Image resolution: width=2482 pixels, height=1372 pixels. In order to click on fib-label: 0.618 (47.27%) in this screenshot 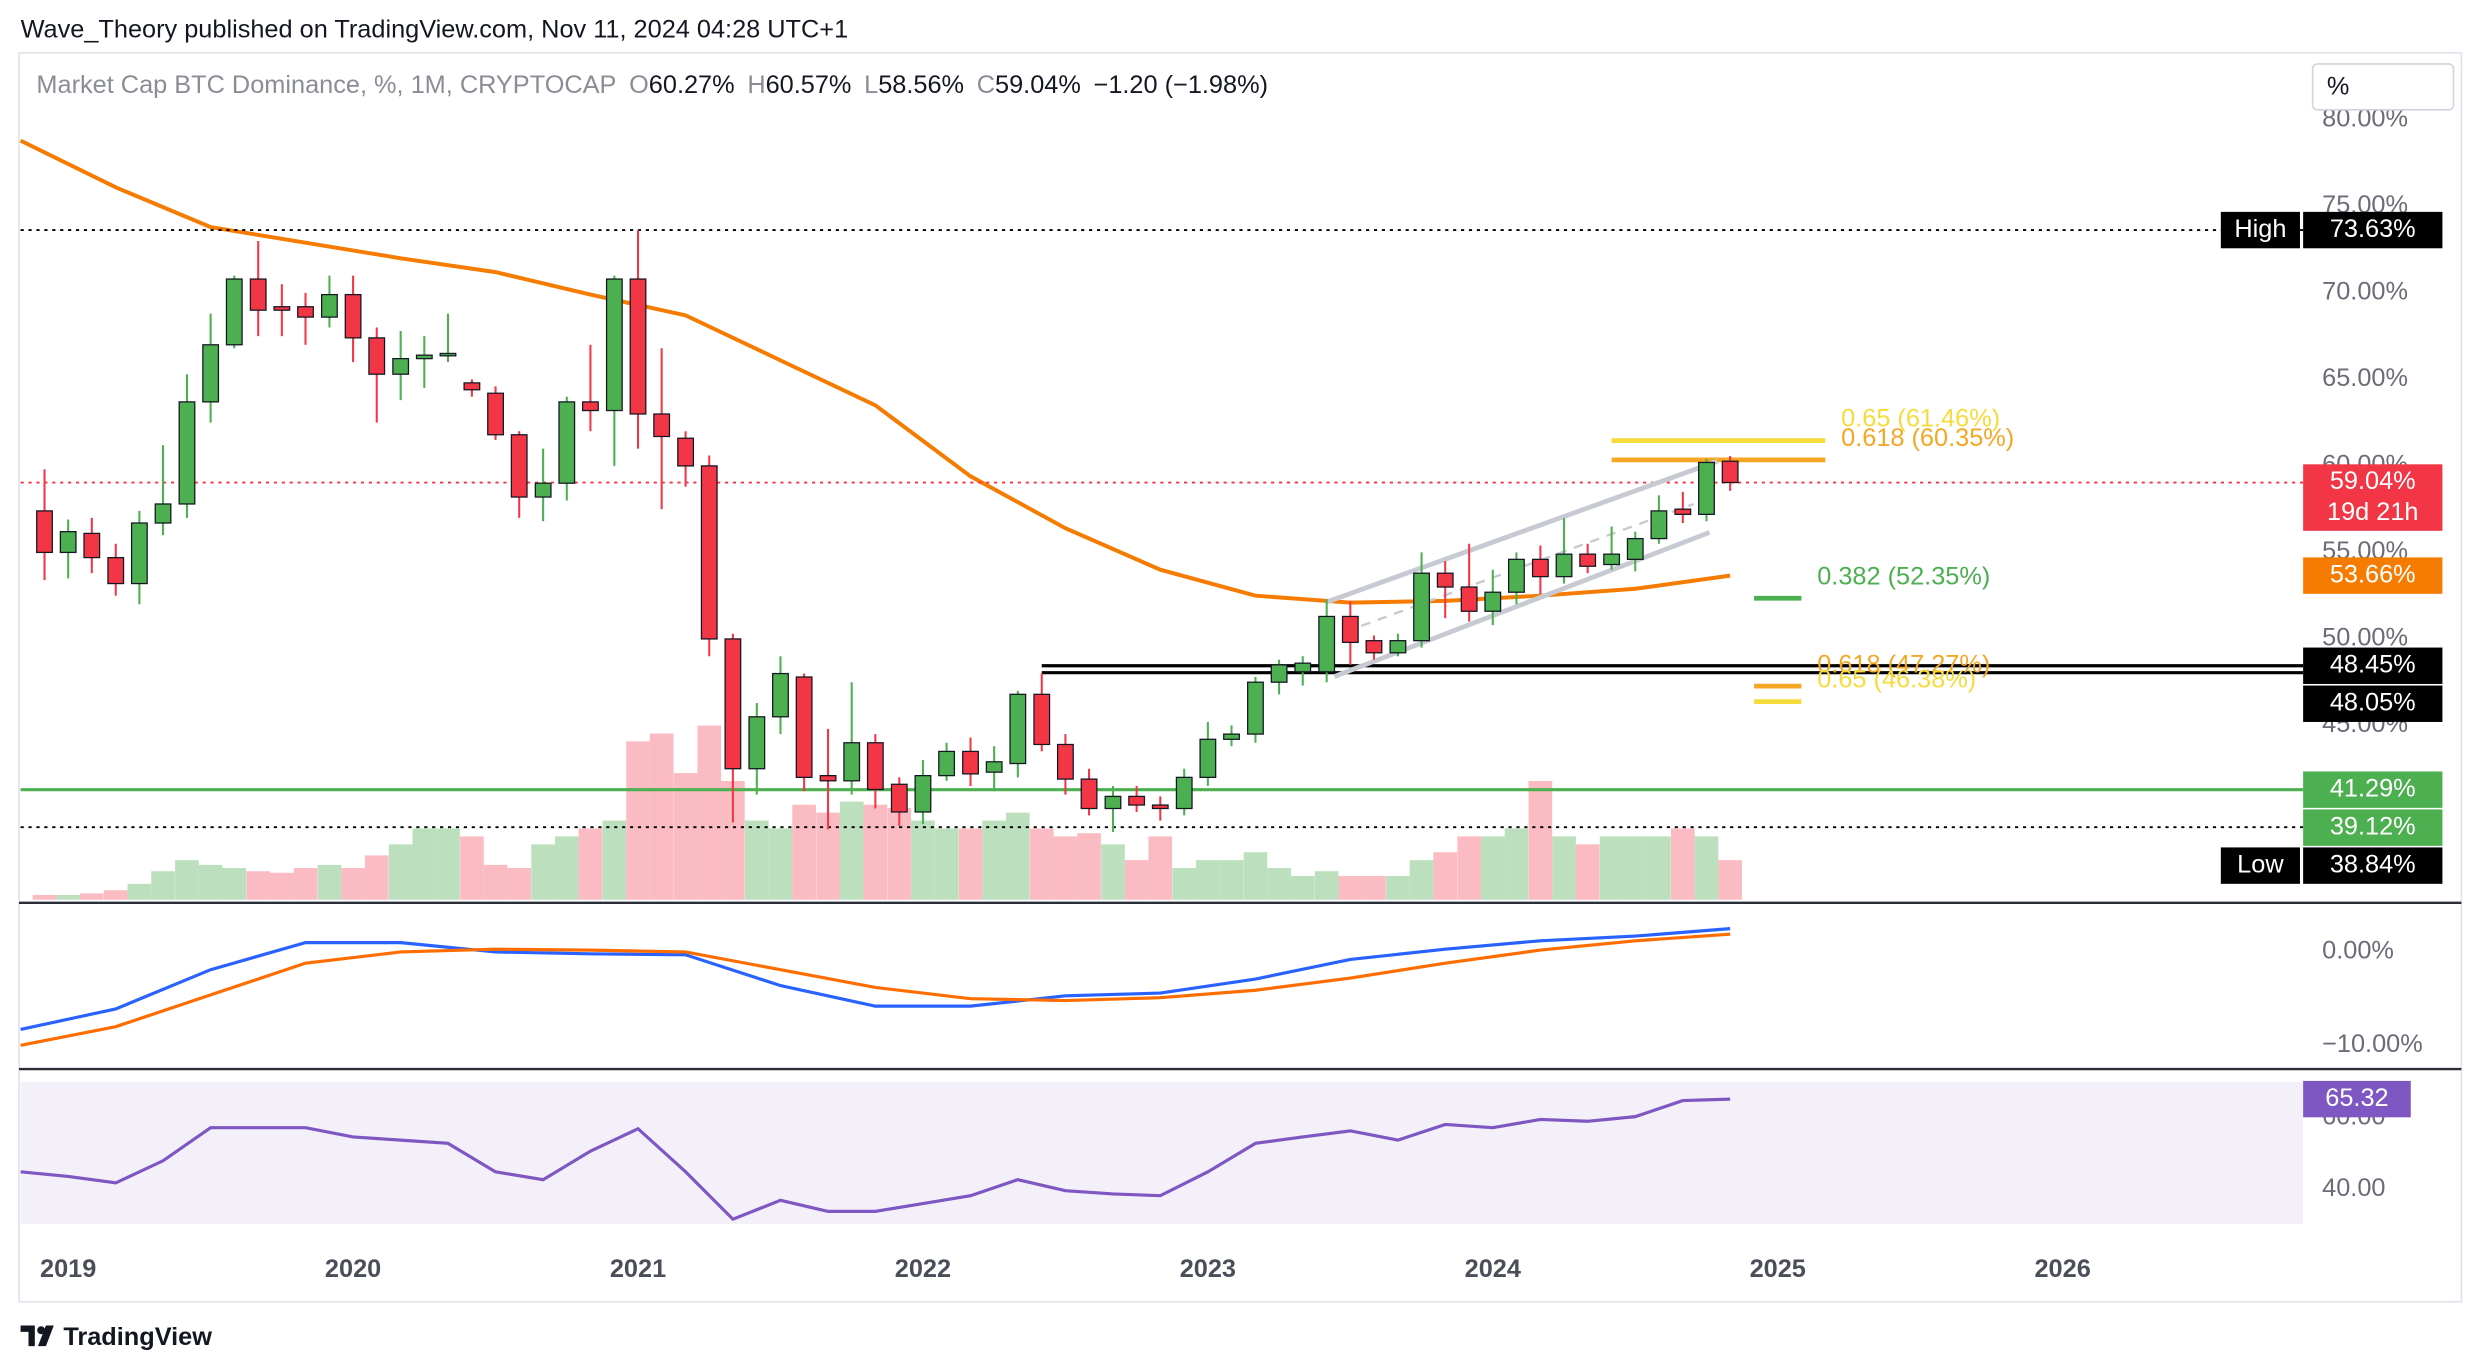, I will do `click(1903, 664)`.